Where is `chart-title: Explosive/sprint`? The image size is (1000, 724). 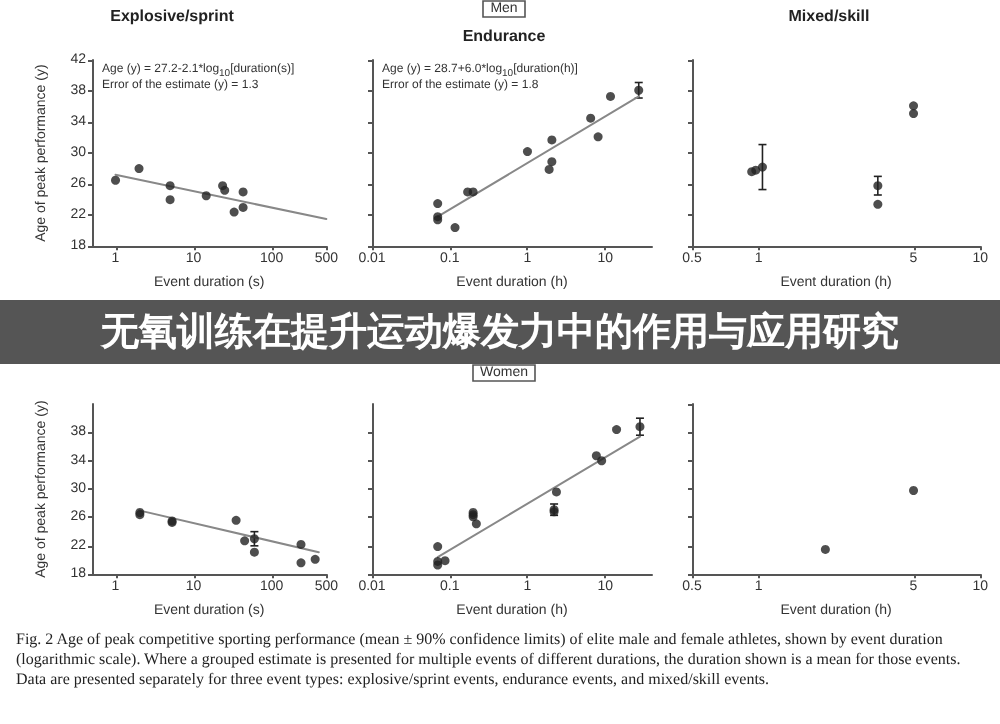
chart-title: Explosive/sprint is located at coordinates (172, 16).